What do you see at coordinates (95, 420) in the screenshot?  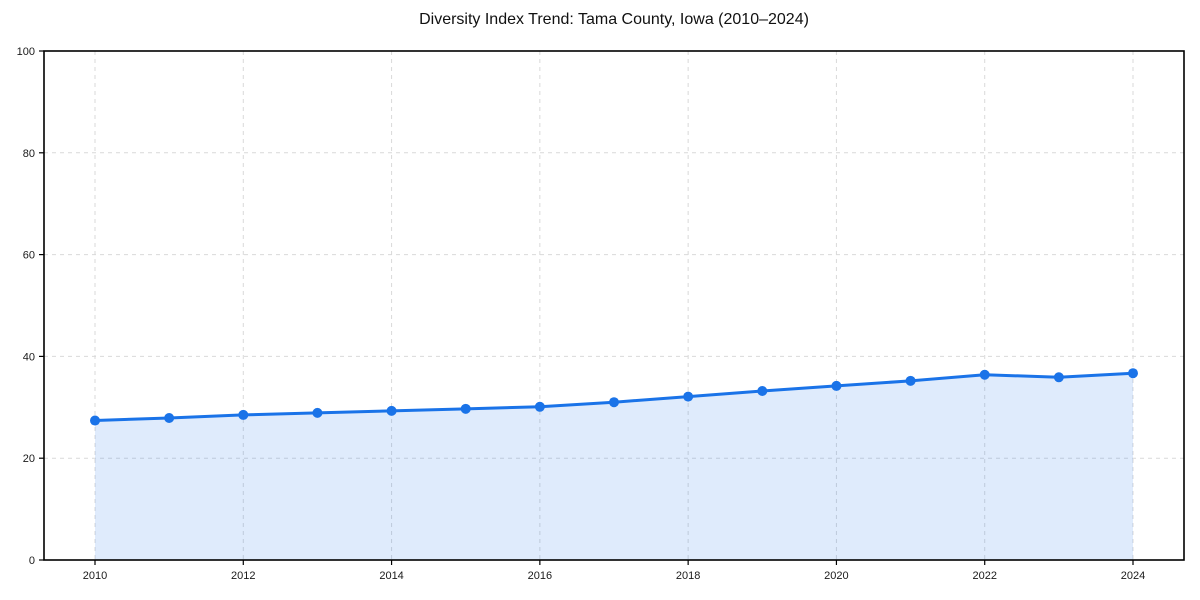 I see `data-point-2010` at bounding box center [95, 420].